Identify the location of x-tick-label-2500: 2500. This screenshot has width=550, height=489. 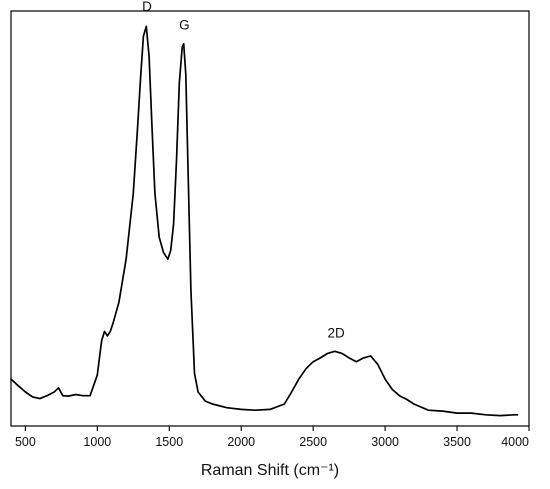
(313, 442).